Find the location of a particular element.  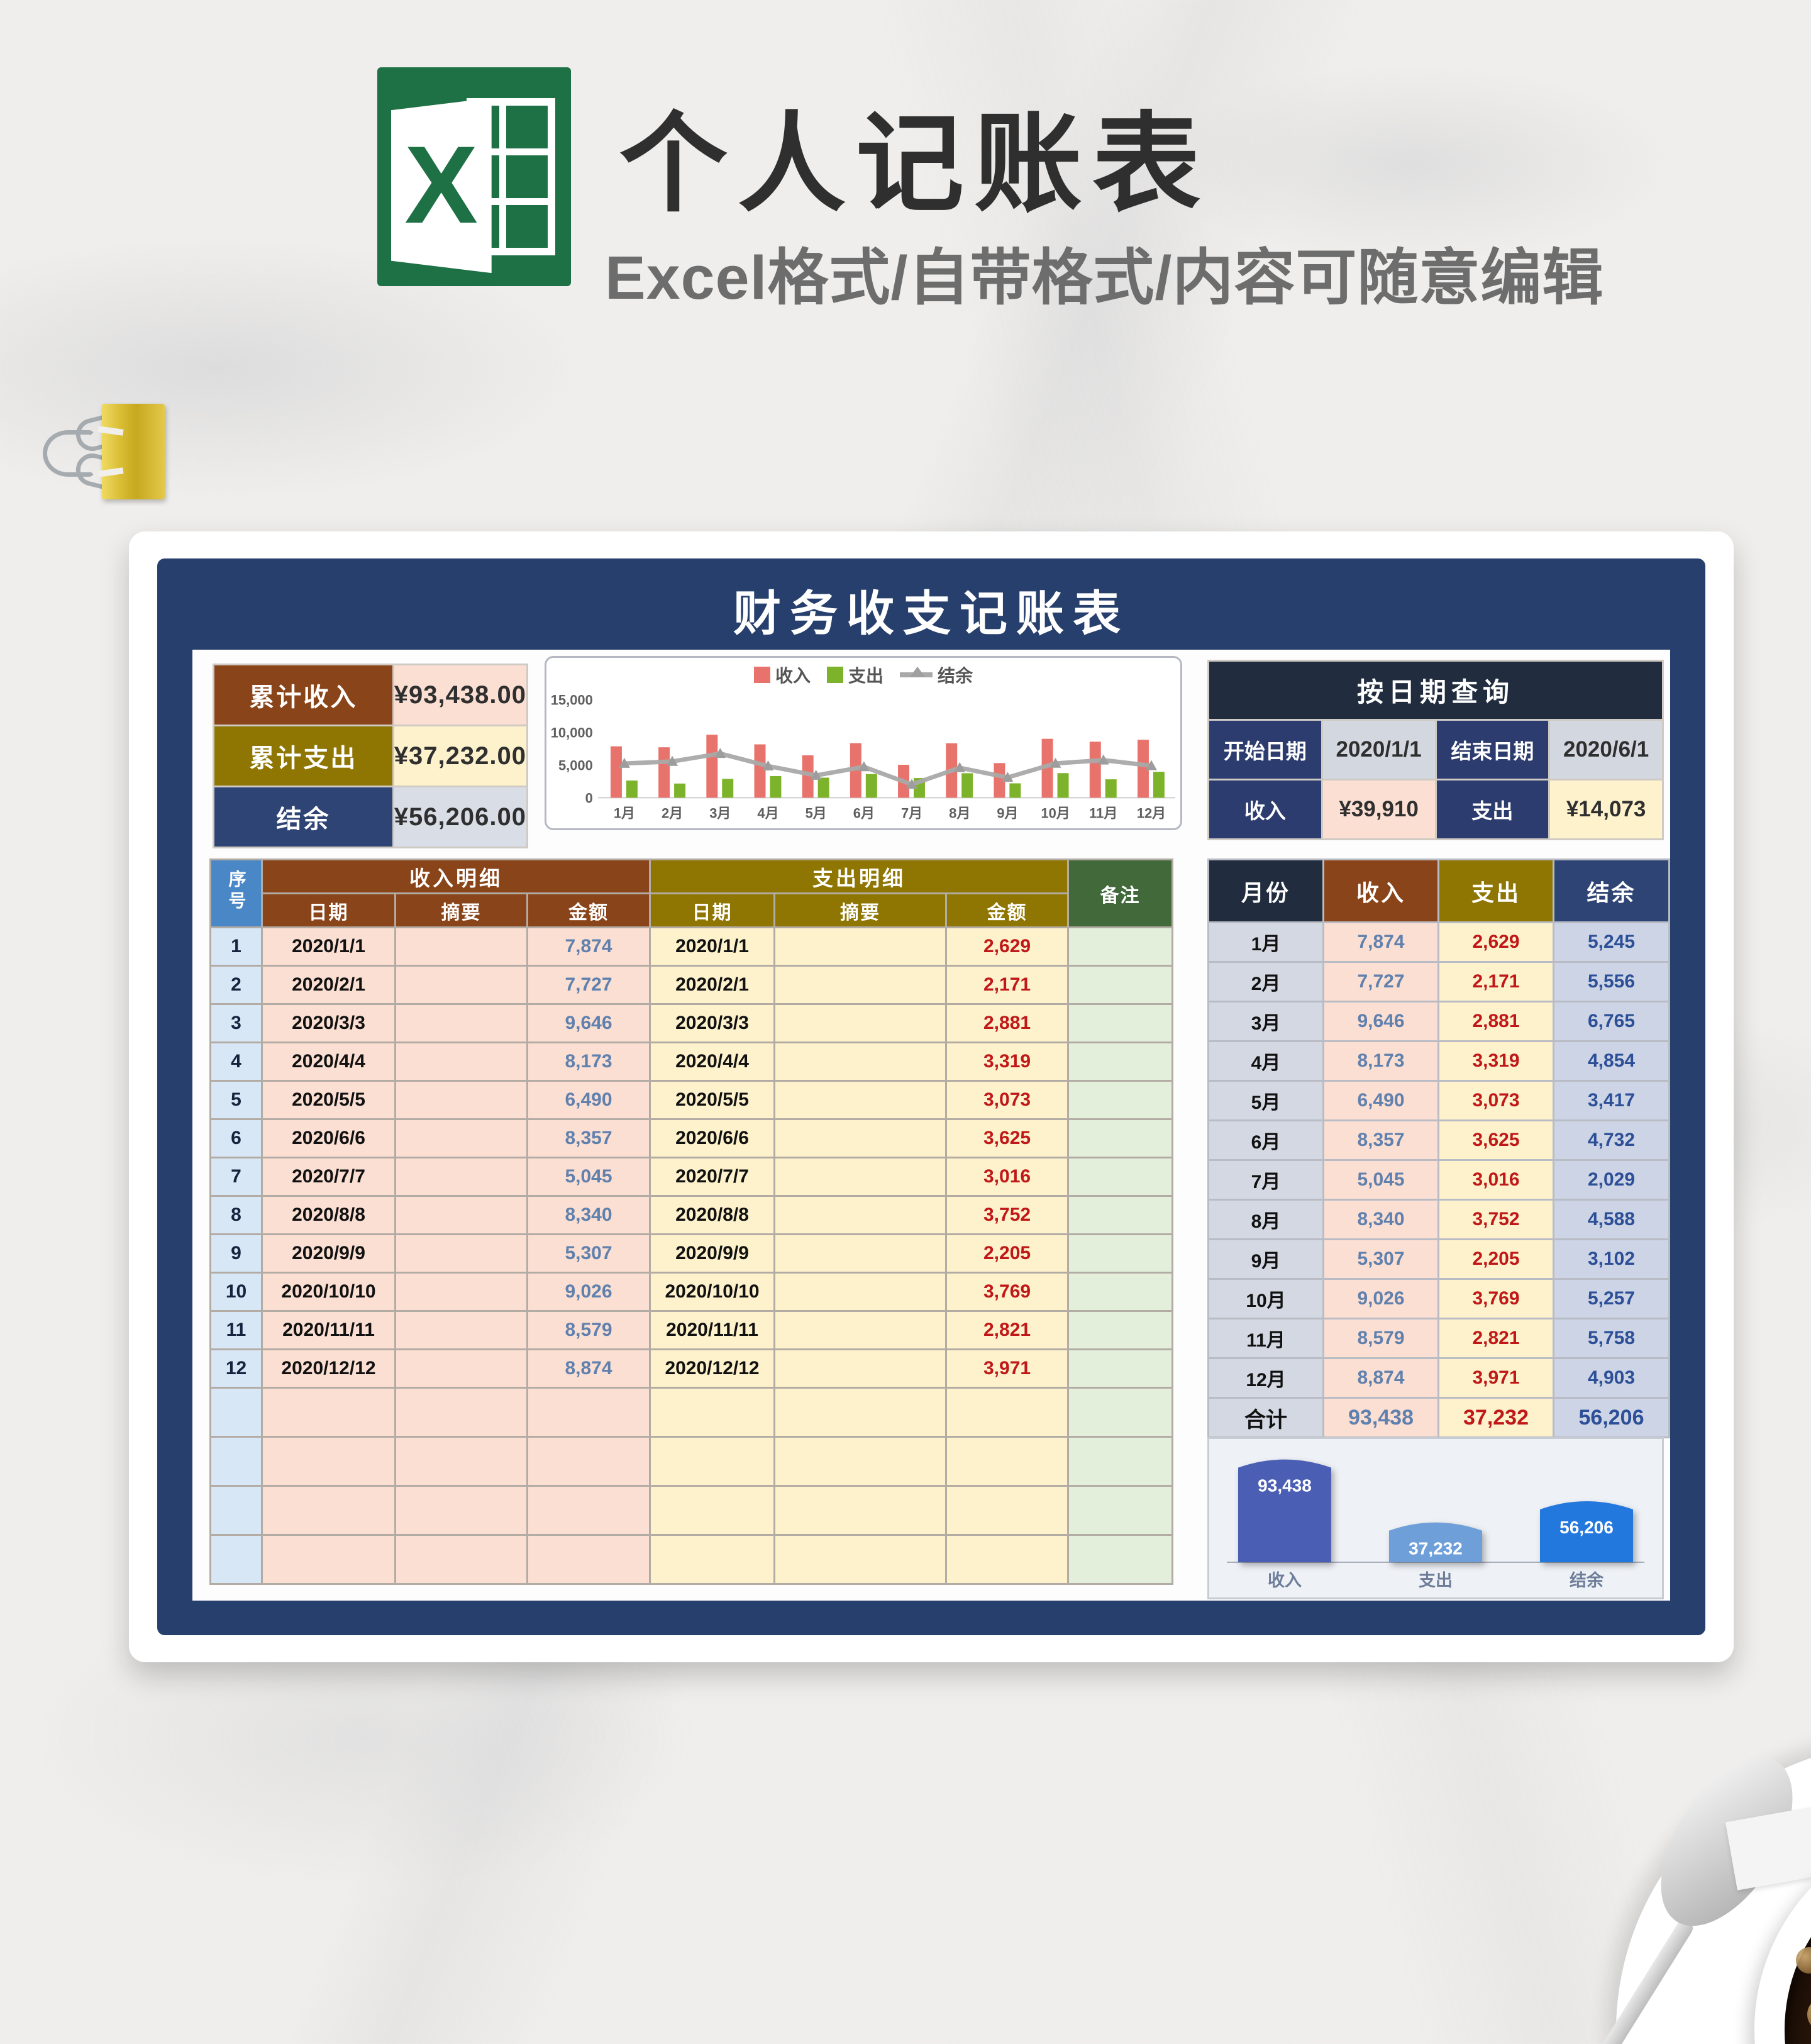

query-income-value: ¥39,910 is located at coordinates (1379, 809).